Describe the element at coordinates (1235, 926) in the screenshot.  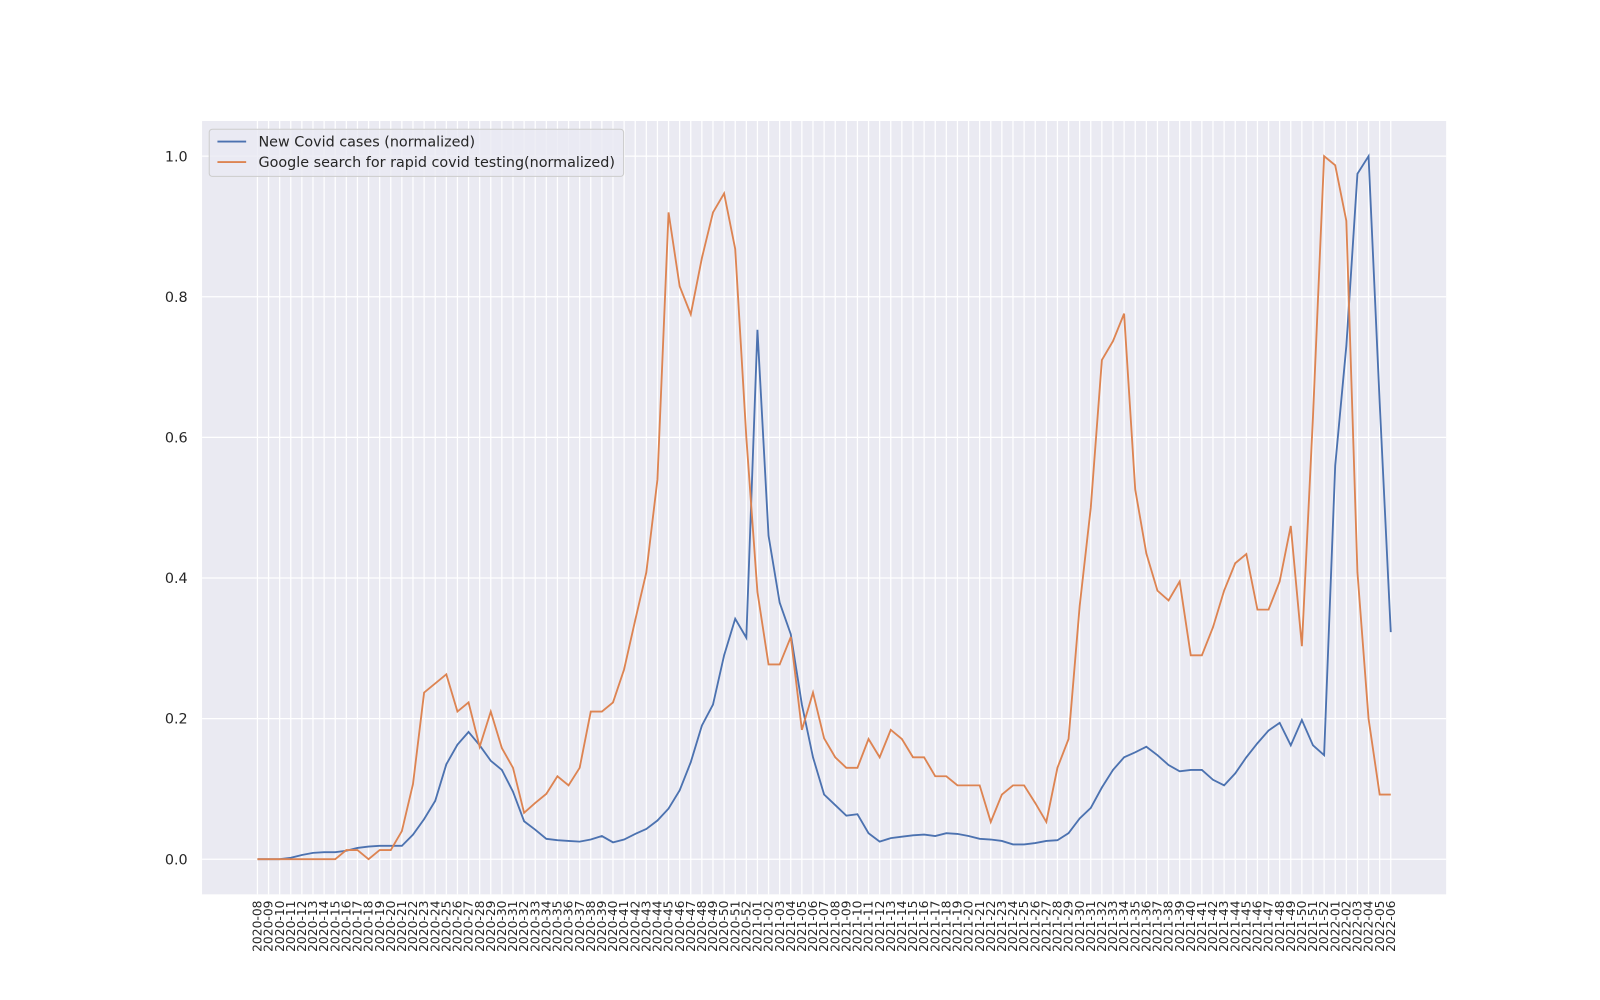
I see `x-tick-label: 2021-44` at that location.